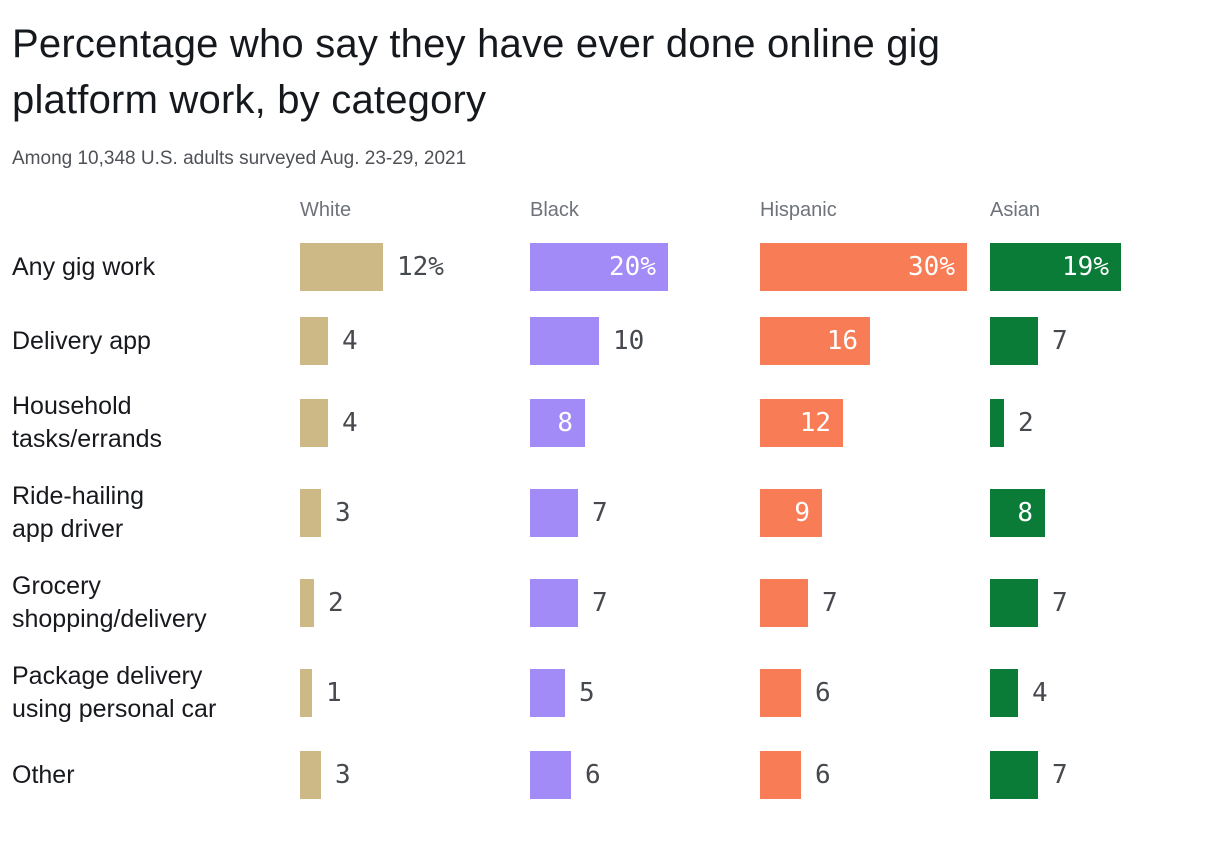  Describe the element at coordinates (554, 210) in the screenshot. I see `column-header-black: Black` at that location.